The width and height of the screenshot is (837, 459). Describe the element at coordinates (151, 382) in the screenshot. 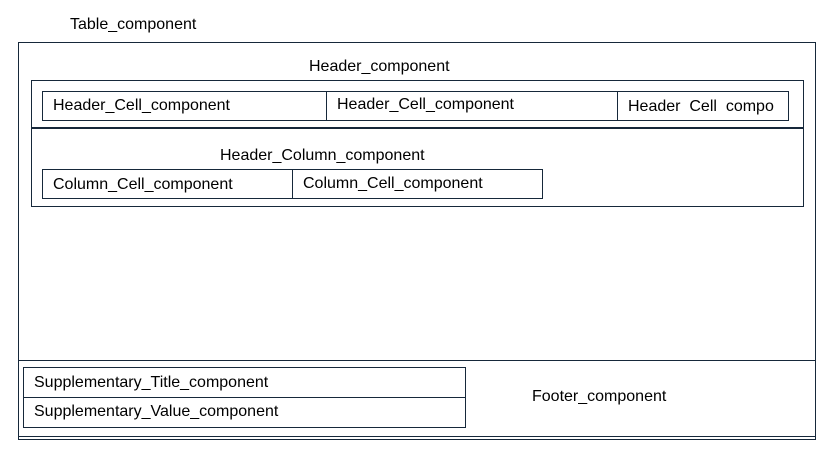

I see `supplementary-title-cell: Supplementary_Title_component` at that location.